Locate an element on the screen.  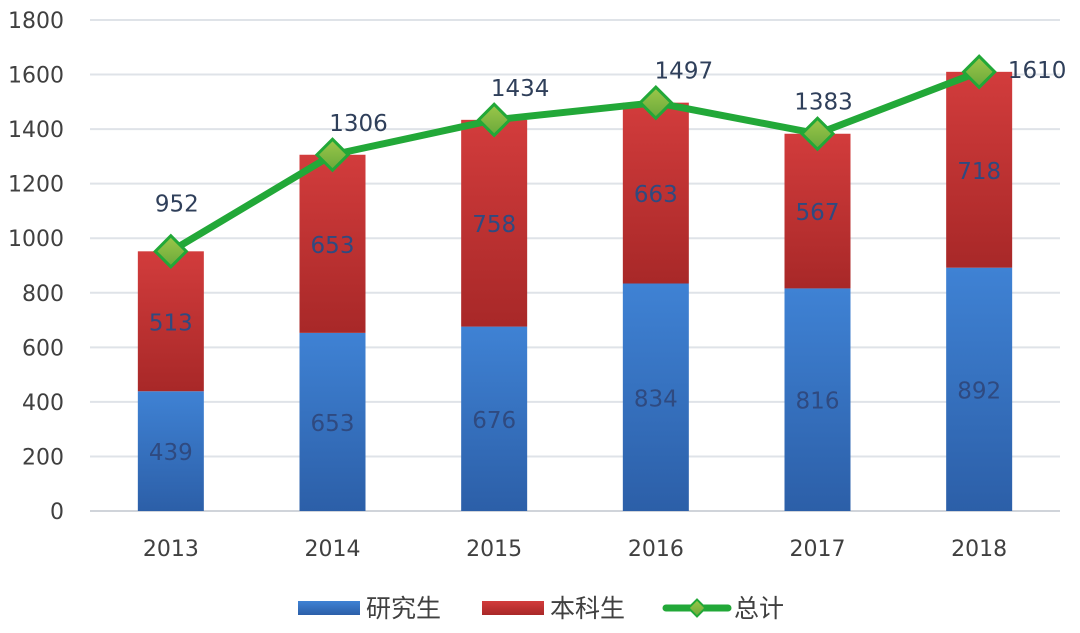
x-tick-label: 2014 is located at coordinates (333, 549).